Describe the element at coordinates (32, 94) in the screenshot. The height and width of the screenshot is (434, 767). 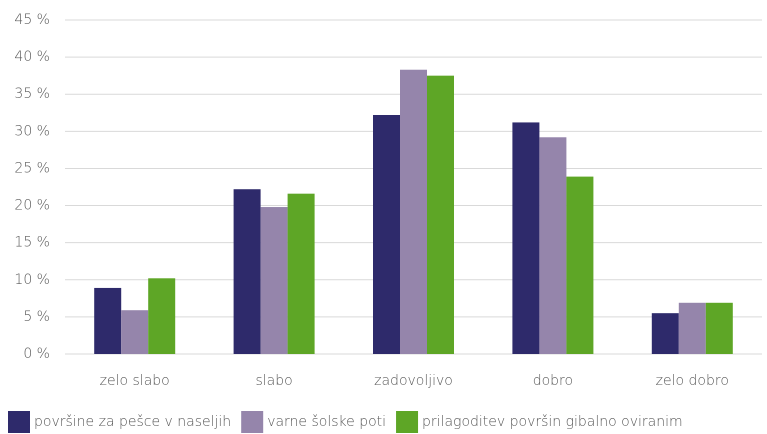
I see `y-tick-label: 35 %` at that location.